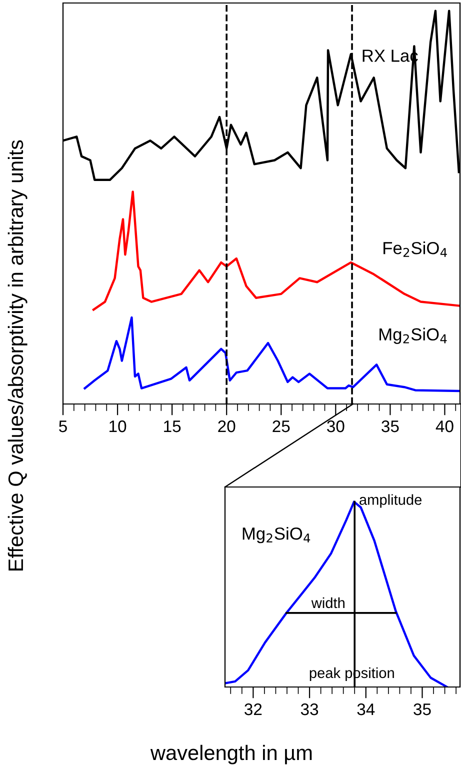  I want to click on x-tick-label: 34, so click(366, 709).